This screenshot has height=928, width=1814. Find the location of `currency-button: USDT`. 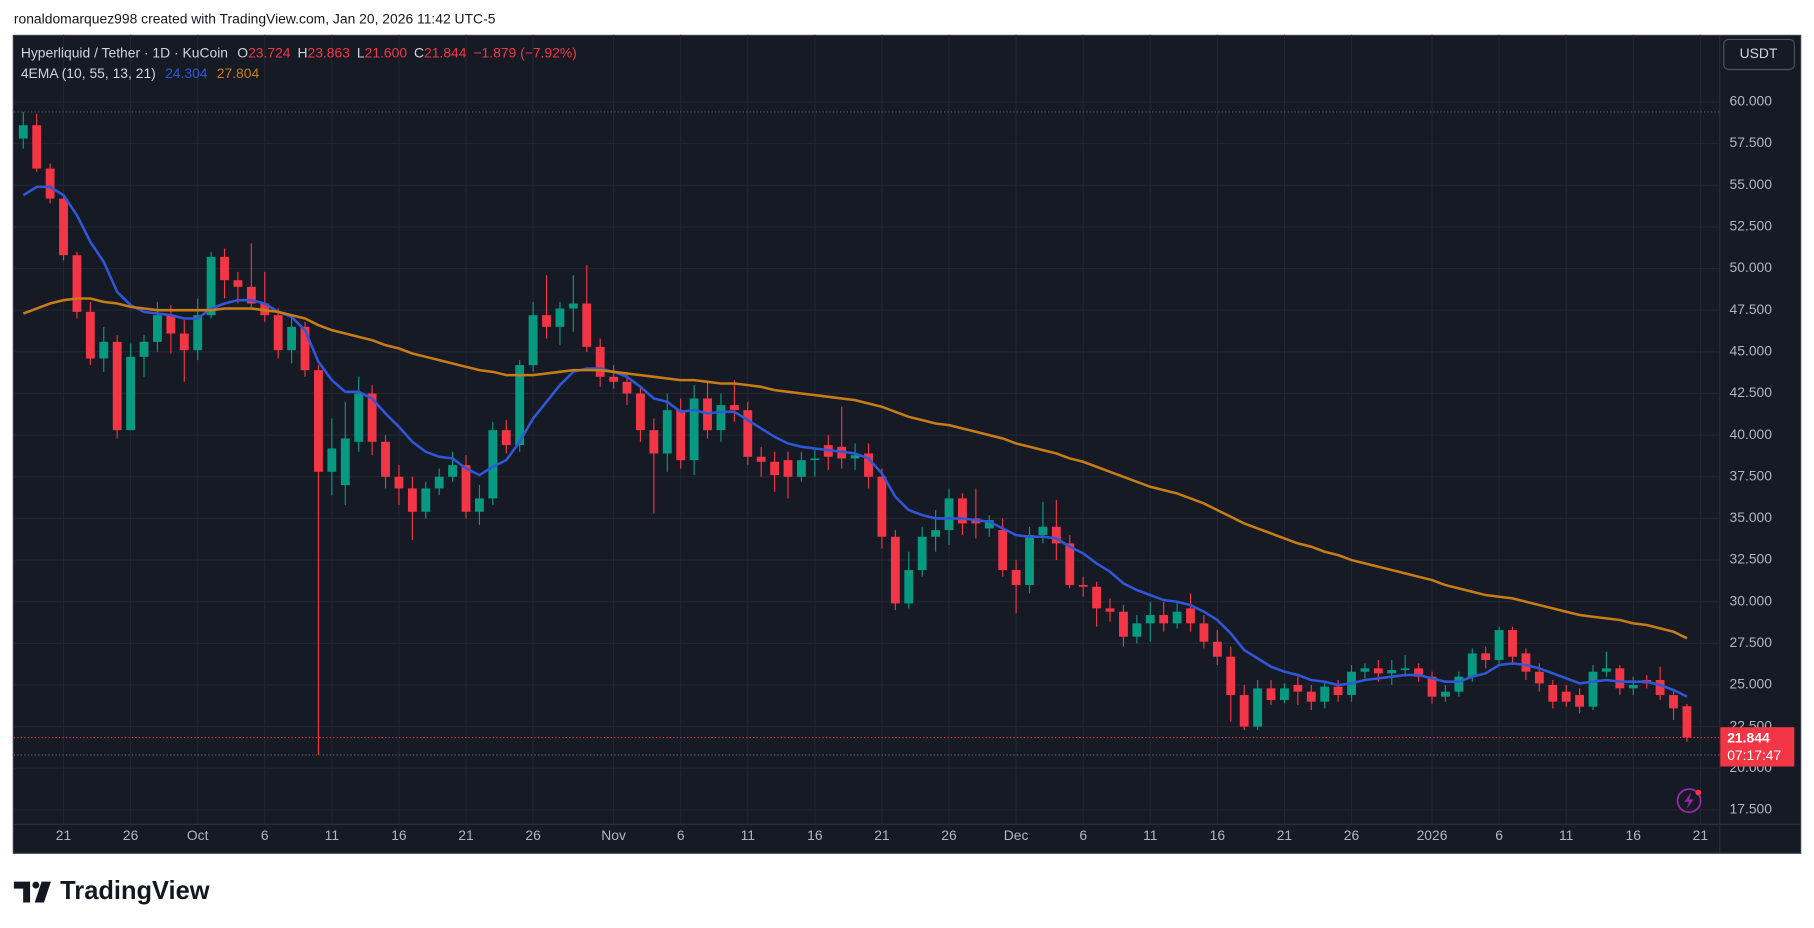

currency-button: USDT is located at coordinates (1759, 54).